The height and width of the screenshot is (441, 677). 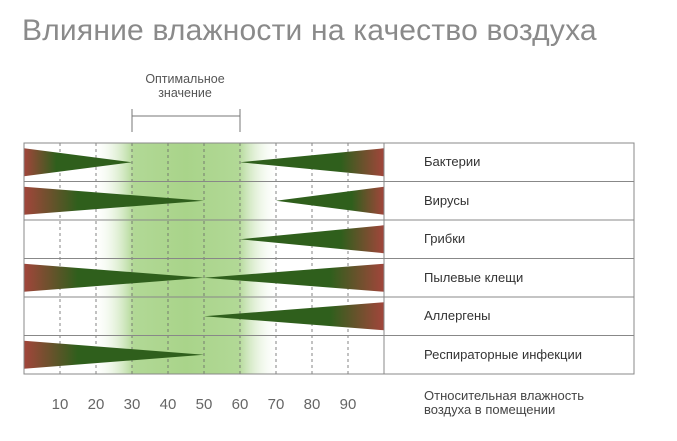 What do you see at coordinates (276, 404) in the screenshot?
I see `tick-label: 70` at bounding box center [276, 404].